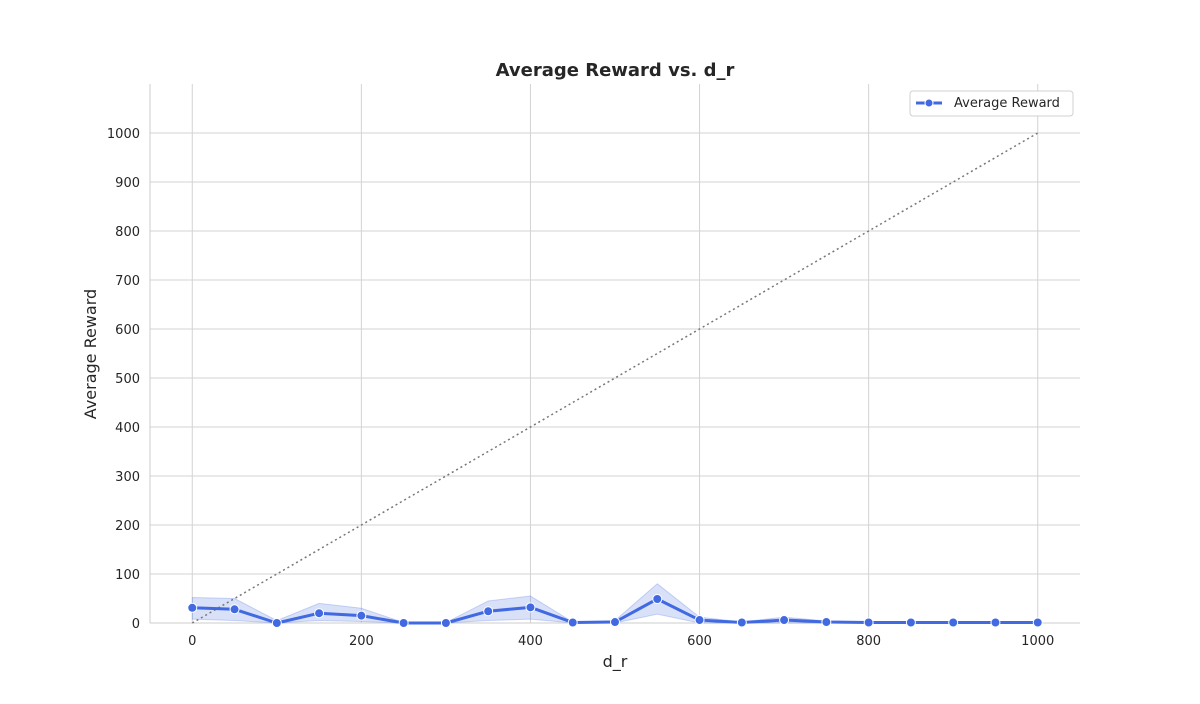 This screenshot has width=1200, height=704. I want to click on y-tick-label: 200, so click(127, 526).